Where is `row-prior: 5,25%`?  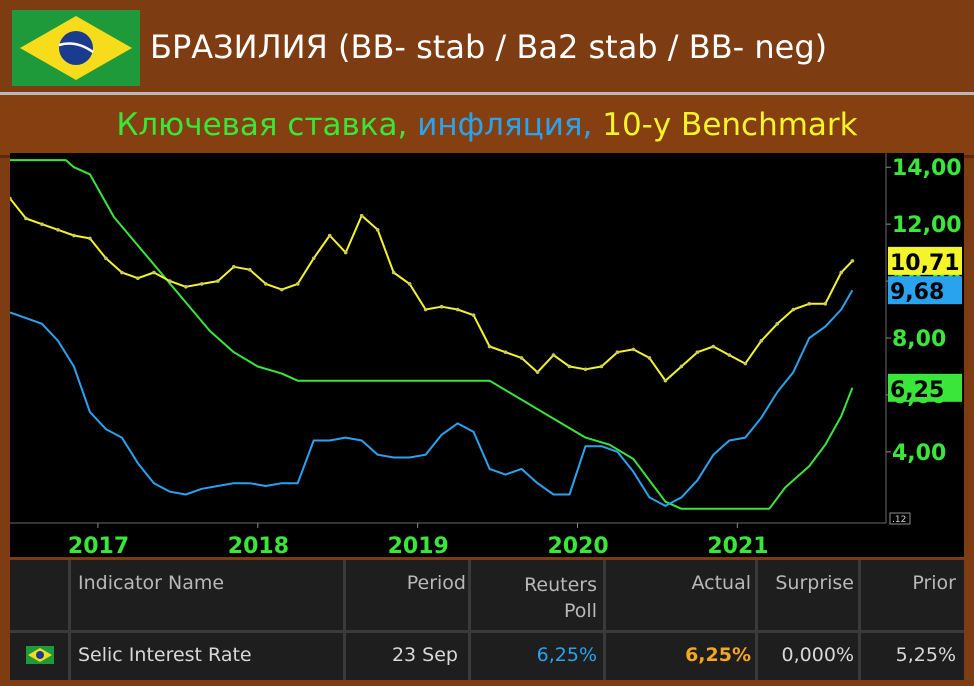 row-prior: 5,25% is located at coordinates (925, 655).